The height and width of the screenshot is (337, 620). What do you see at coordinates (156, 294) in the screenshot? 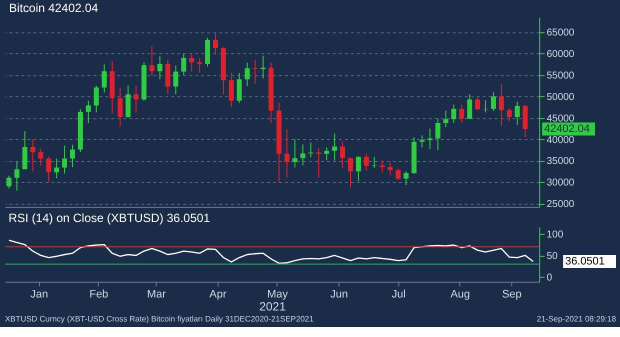
I see `x-tick-label: Mar` at bounding box center [156, 294].